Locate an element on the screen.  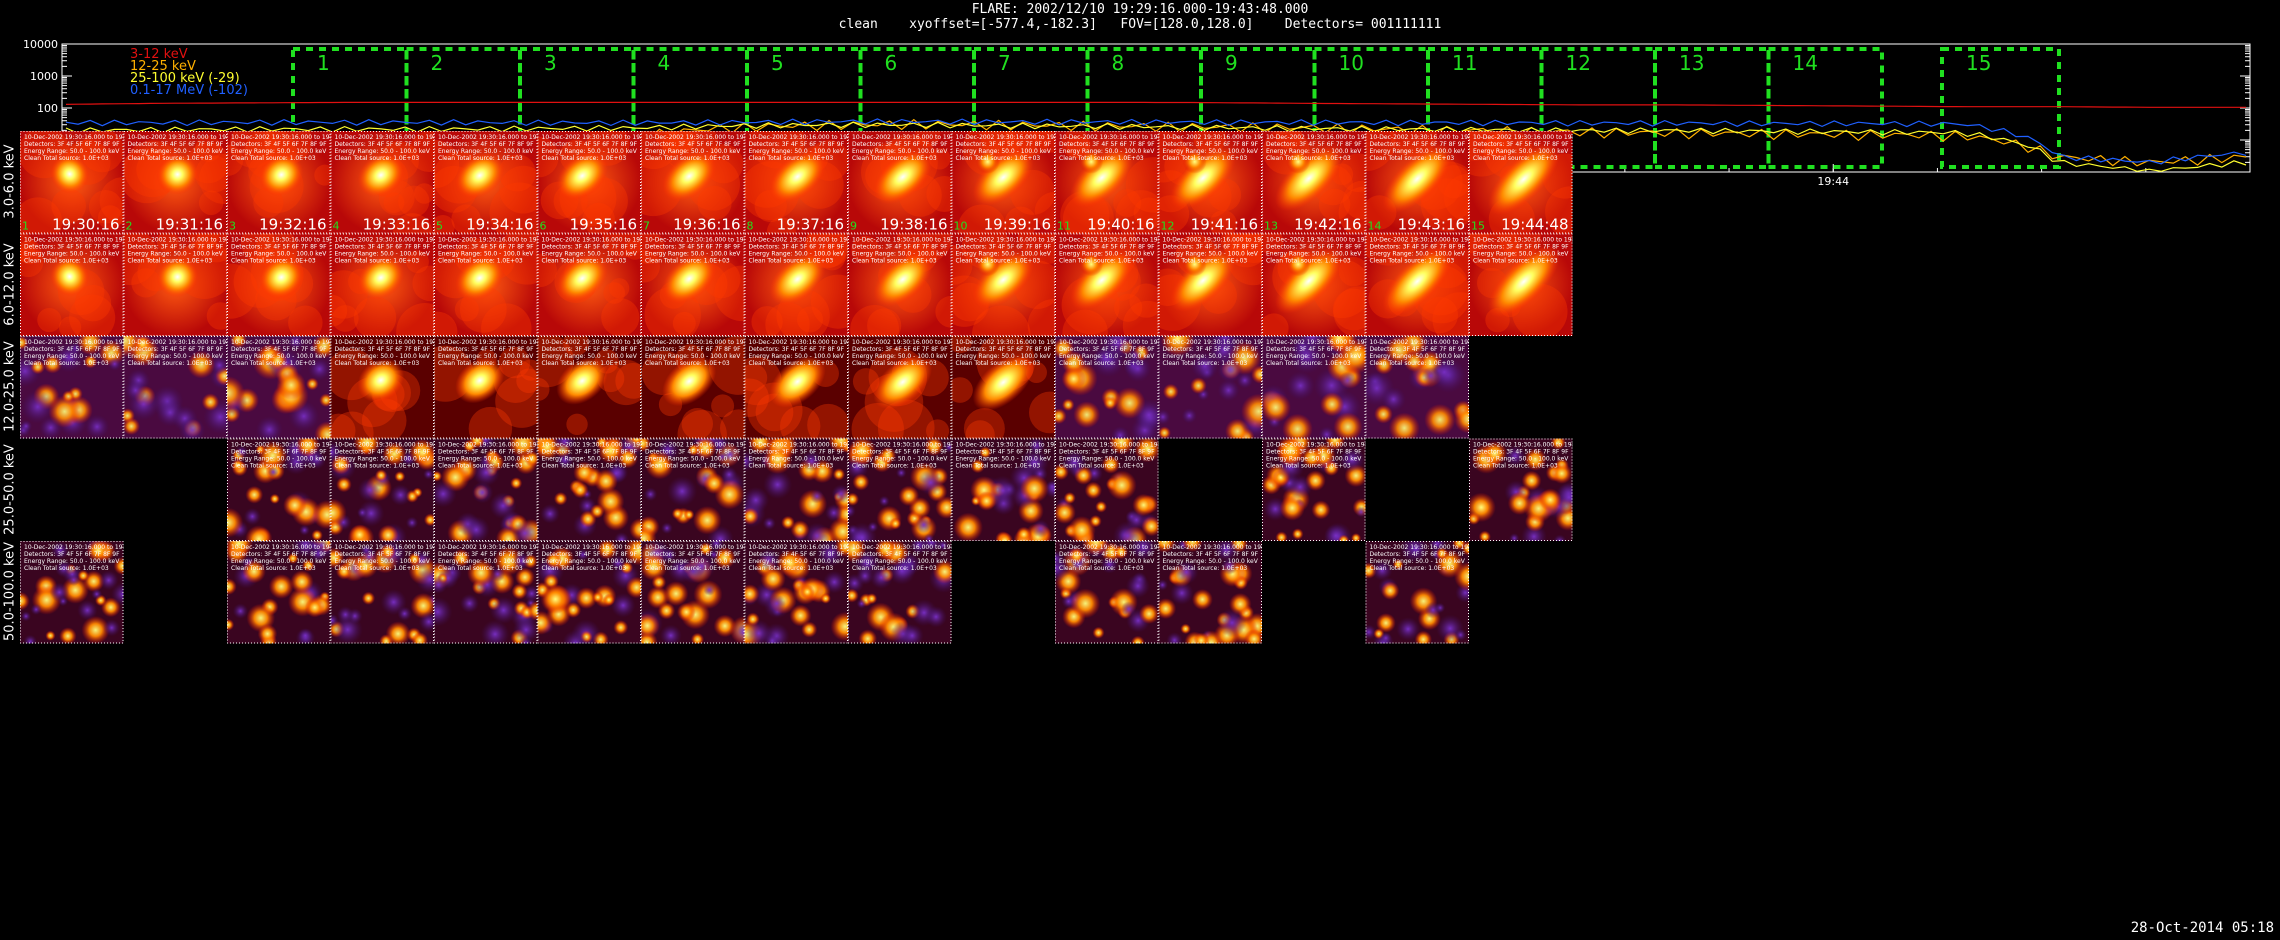
series-line is located at coordinates (1156, 146).